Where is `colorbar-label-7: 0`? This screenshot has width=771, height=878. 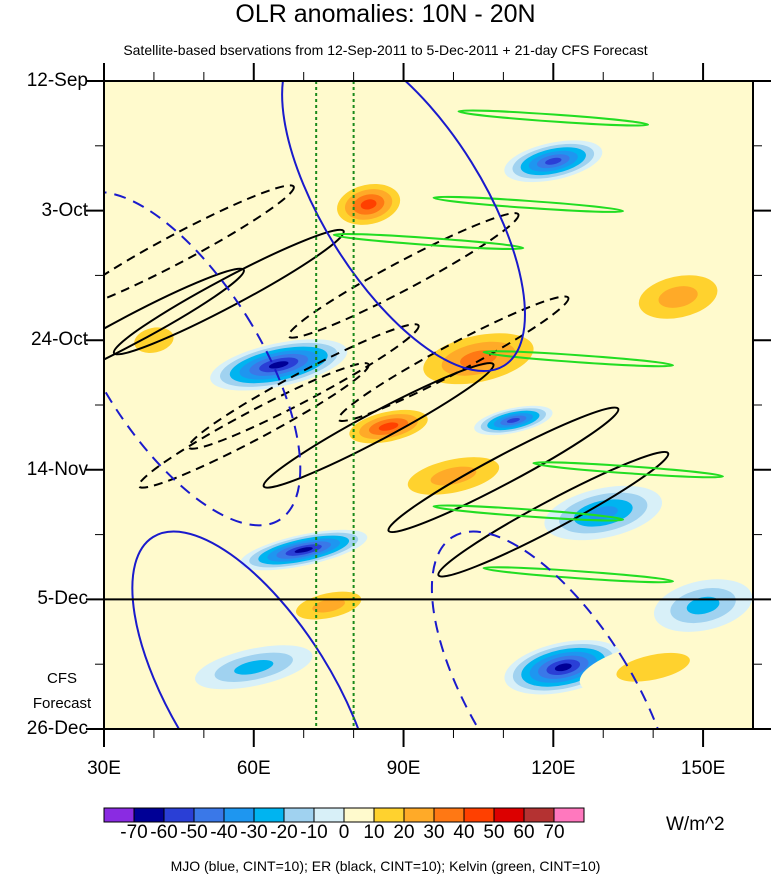
colorbar-label-7: 0 is located at coordinates (344, 832).